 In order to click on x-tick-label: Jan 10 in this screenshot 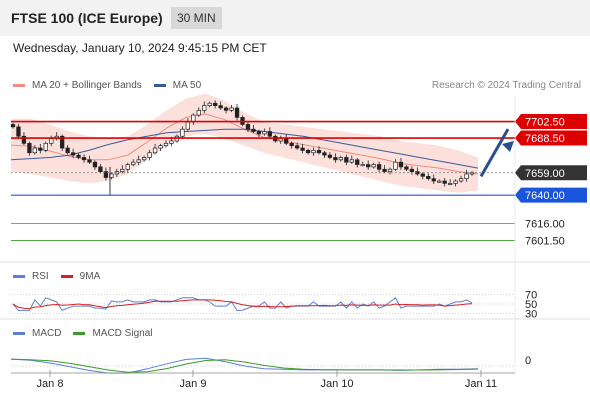, I will do `click(336, 384)`.